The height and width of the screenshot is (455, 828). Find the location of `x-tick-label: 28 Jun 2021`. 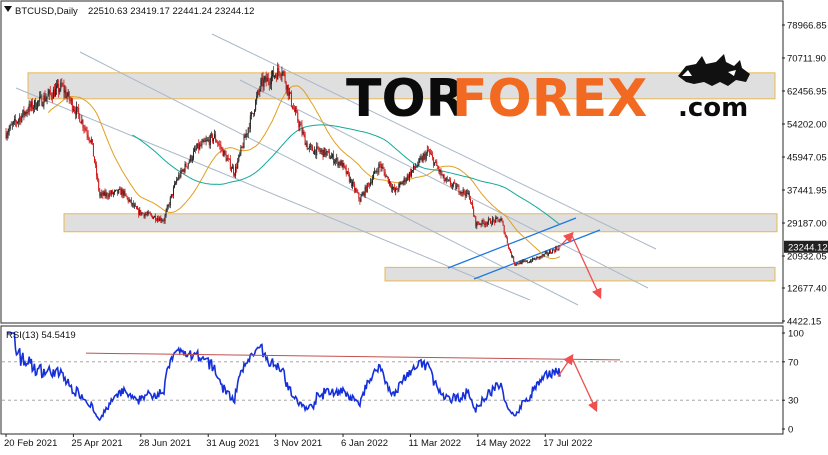

x-tick-label: 28 Jun 2021 is located at coordinates (165, 443).